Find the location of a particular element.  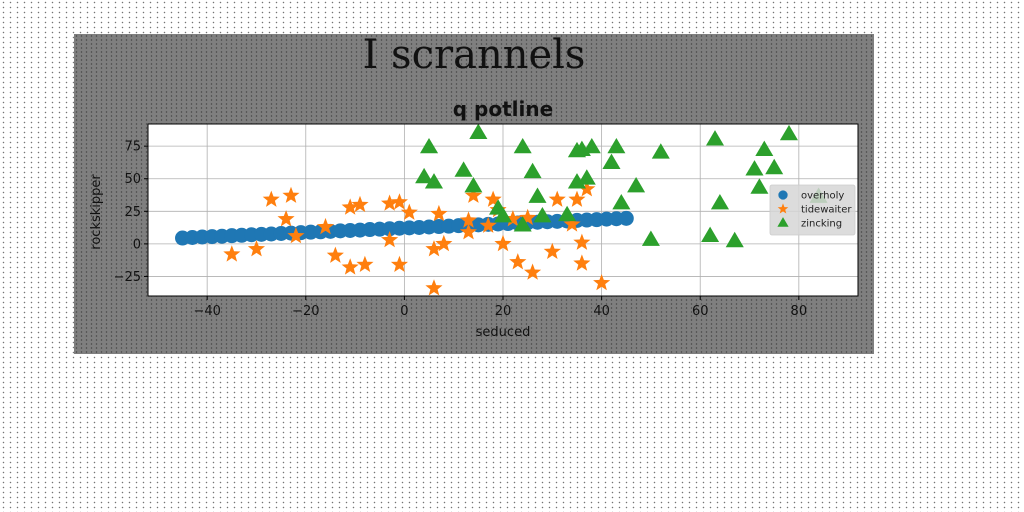

figure-suptitle: I scrannels is located at coordinates (474, 55).